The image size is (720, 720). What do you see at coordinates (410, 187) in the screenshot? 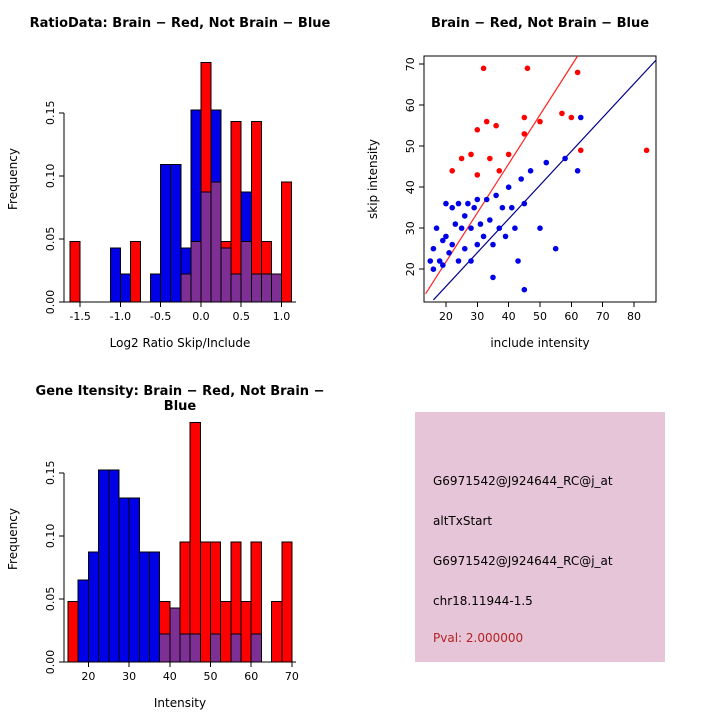
I see `y-tick-label: 40` at bounding box center [410, 187].